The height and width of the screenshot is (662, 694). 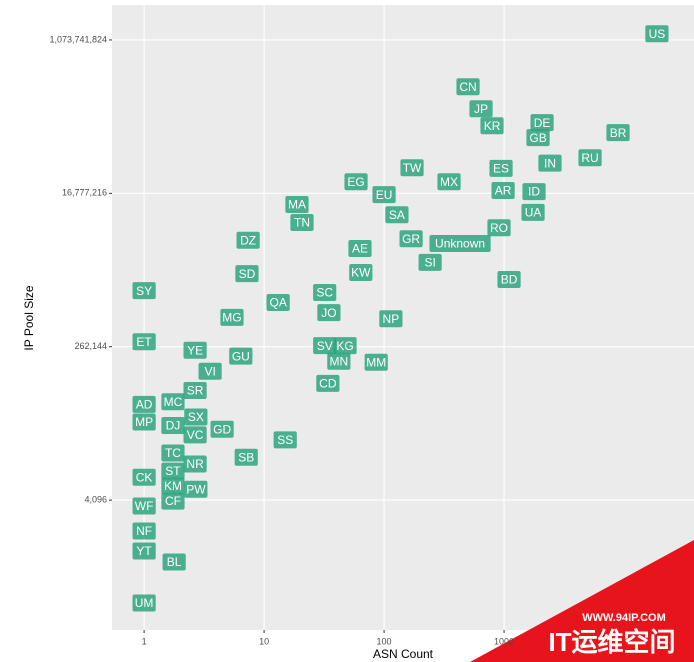 I want to click on point-label: NP, so click(x=391, y=319).